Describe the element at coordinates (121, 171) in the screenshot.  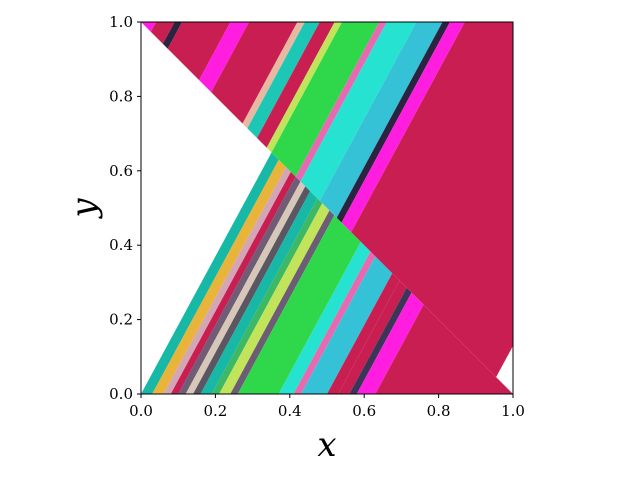
I see `y-tick-label: 0.6` at that location.